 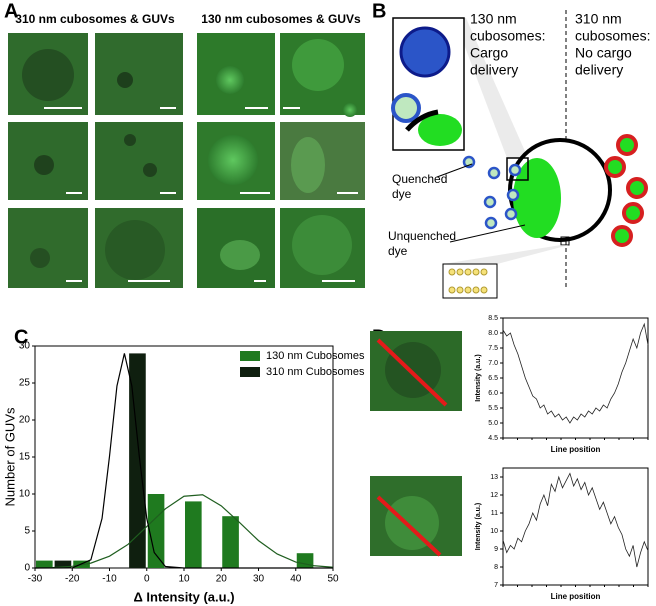 I want to click on y-tick-label: 7.5, so click(x=493, y=348).